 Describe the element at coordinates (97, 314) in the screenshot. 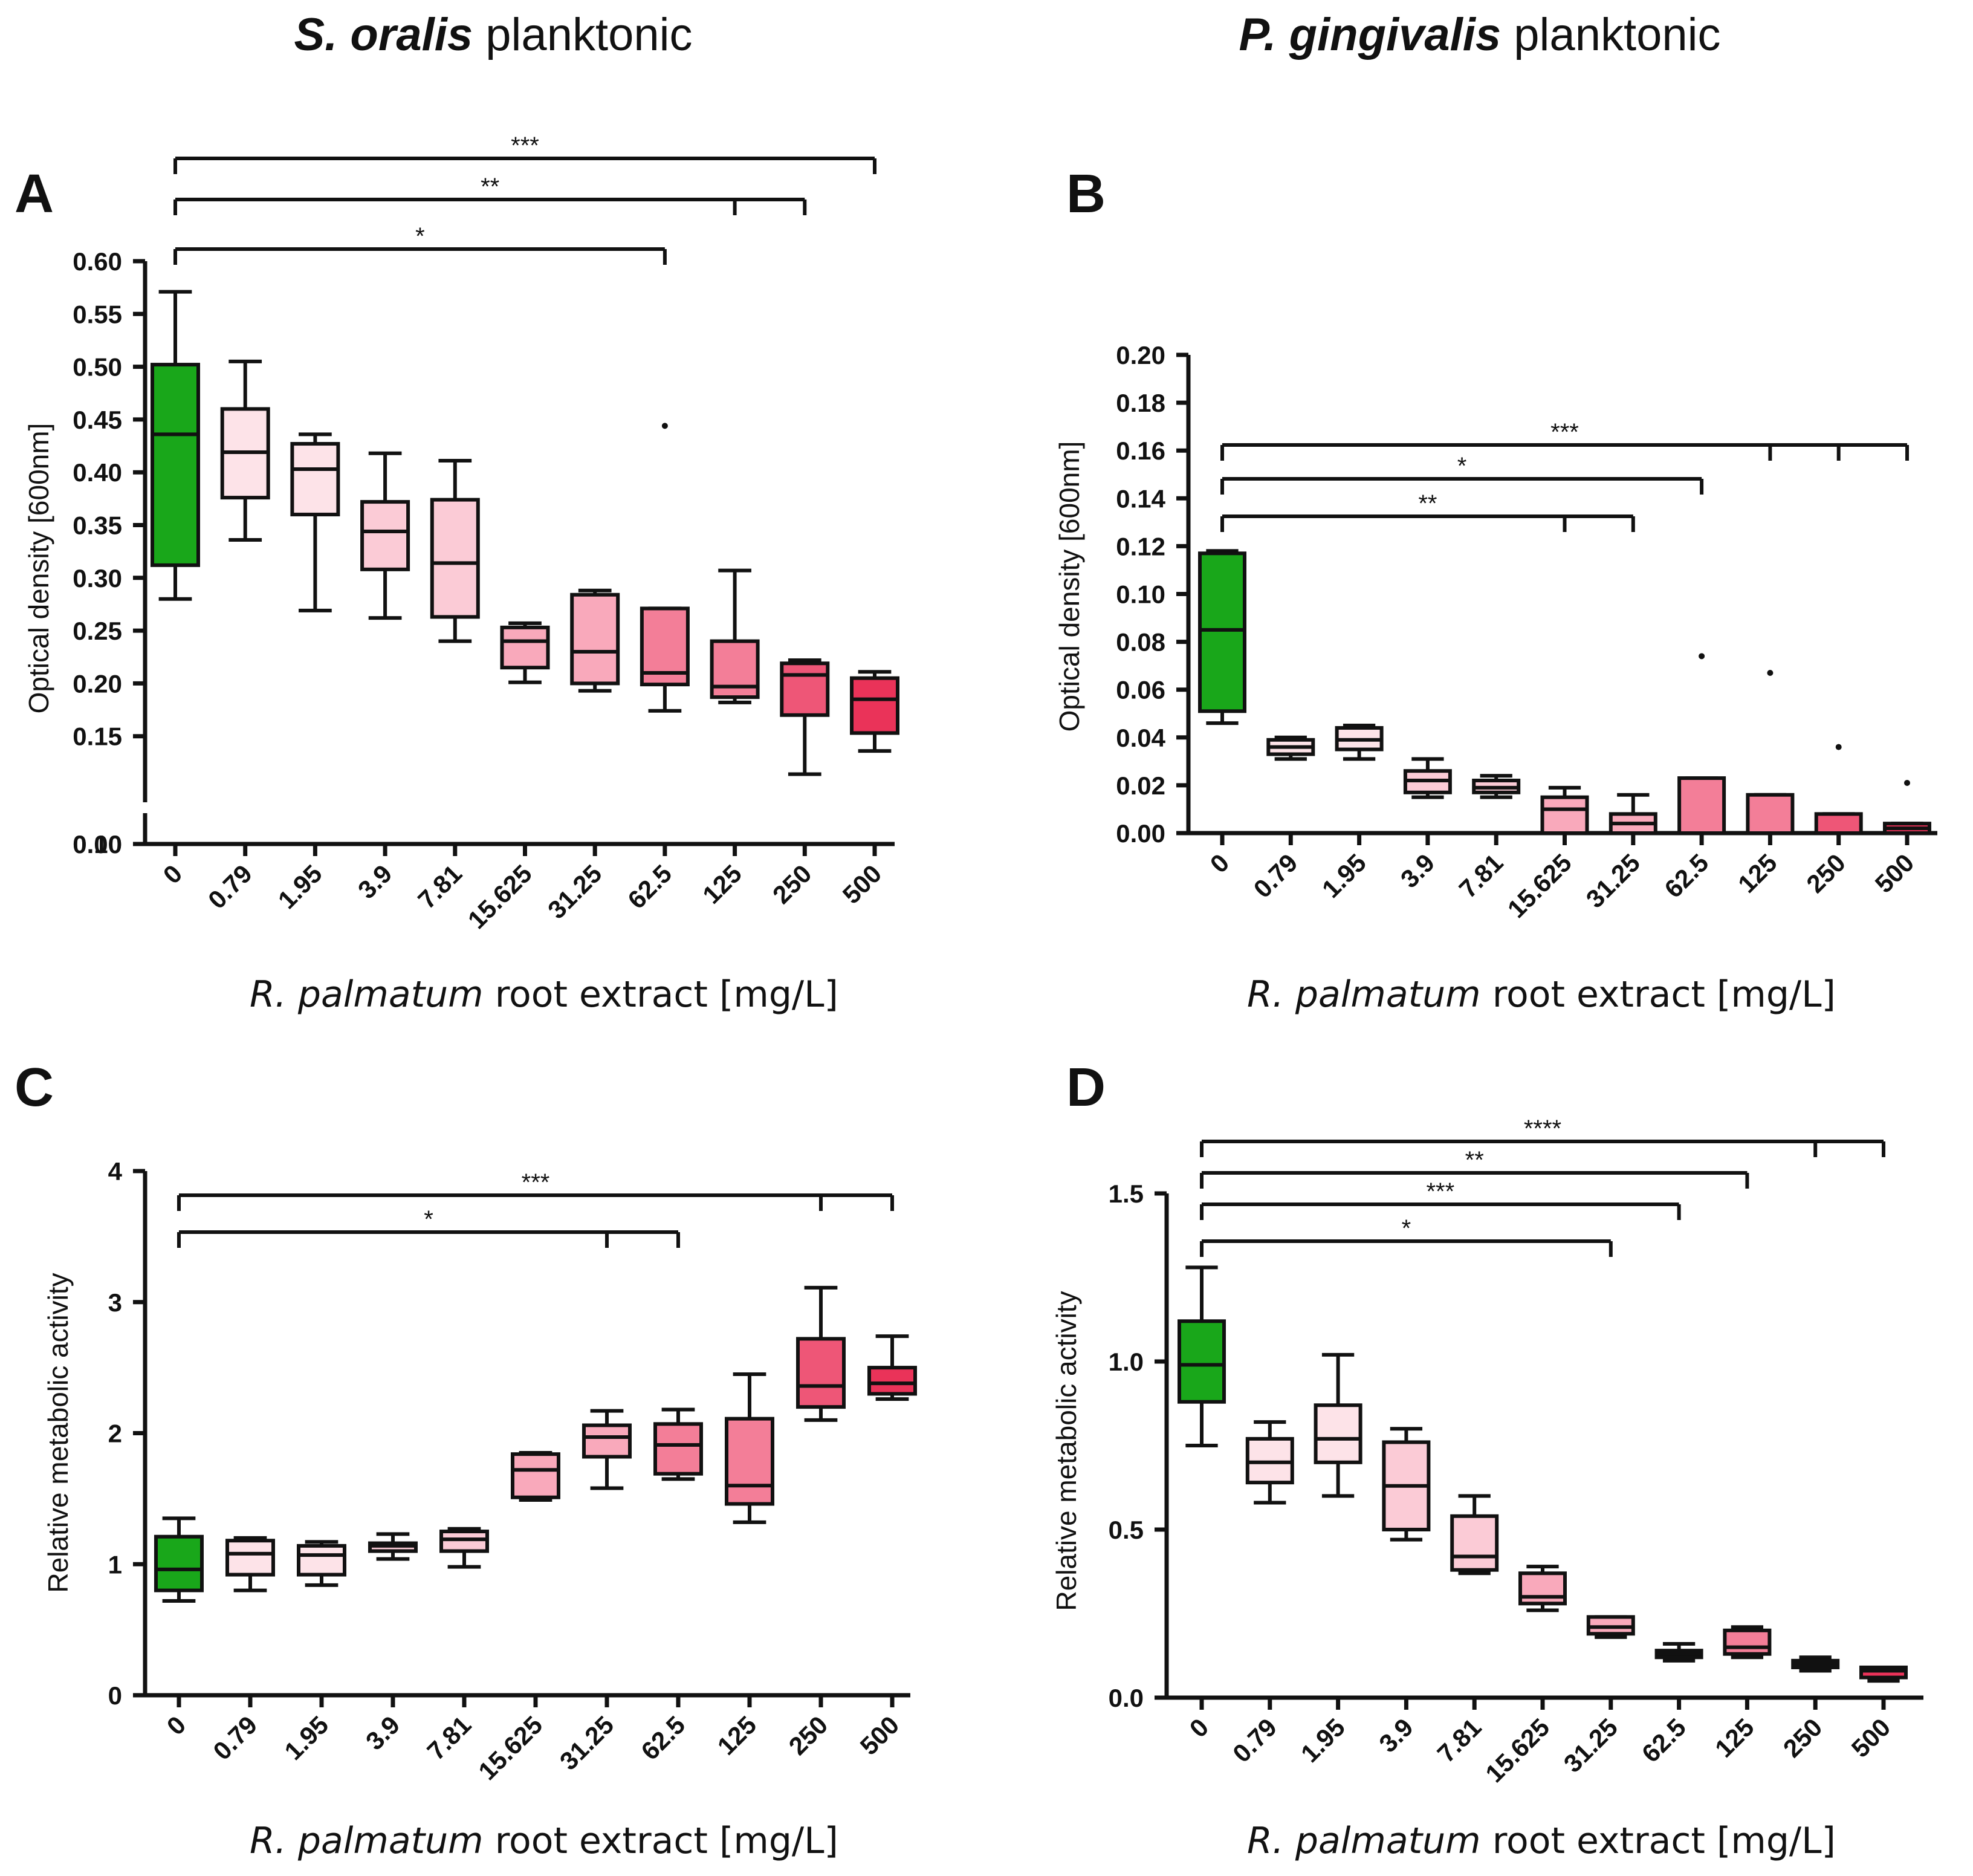

I see `y-tick-label: 0.55` at that location.